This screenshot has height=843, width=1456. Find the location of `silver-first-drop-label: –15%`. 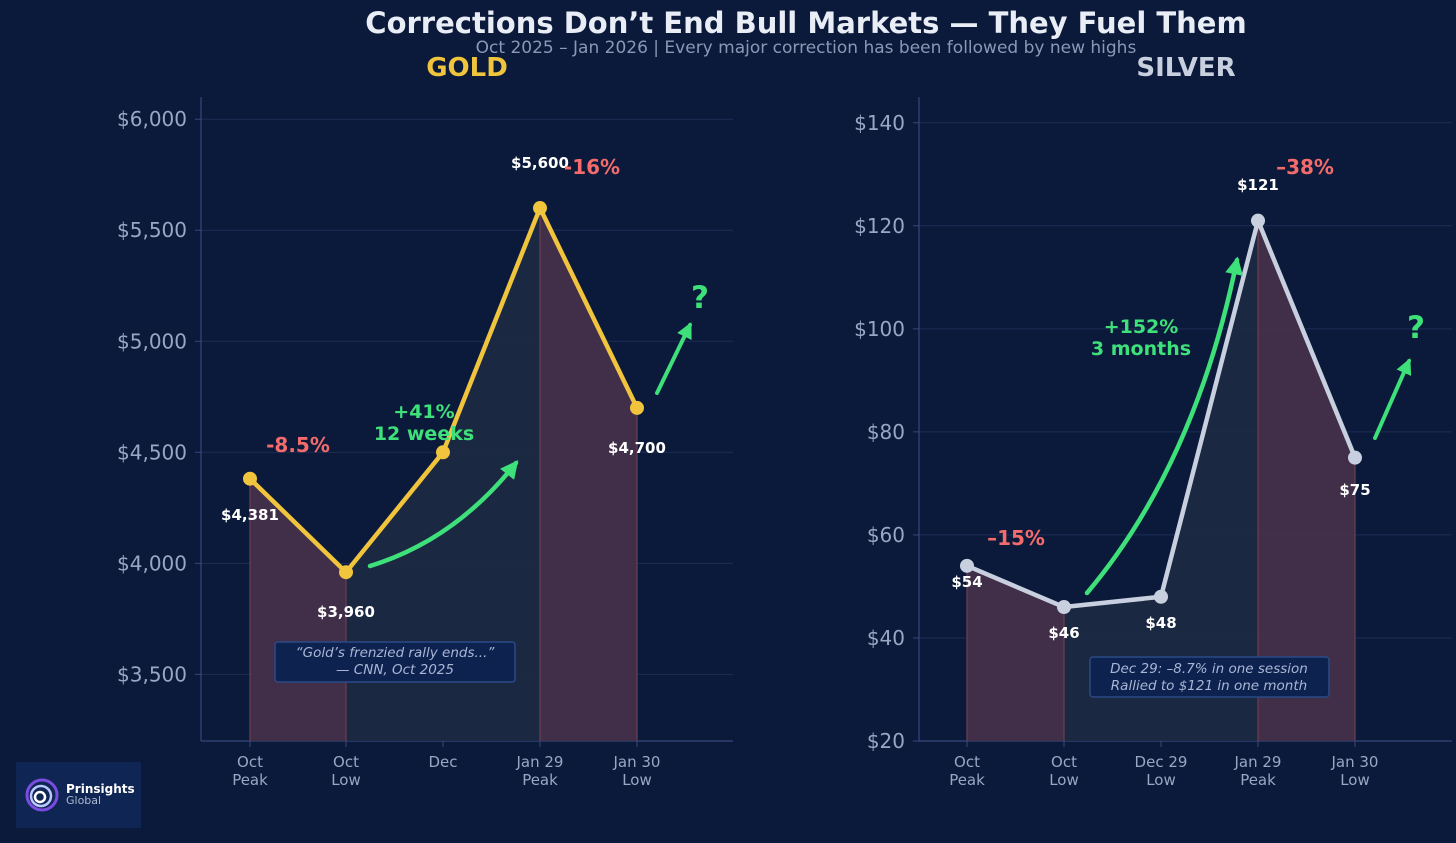

silver-first-drop-label: –15% is located at coordinates (1016, 538).